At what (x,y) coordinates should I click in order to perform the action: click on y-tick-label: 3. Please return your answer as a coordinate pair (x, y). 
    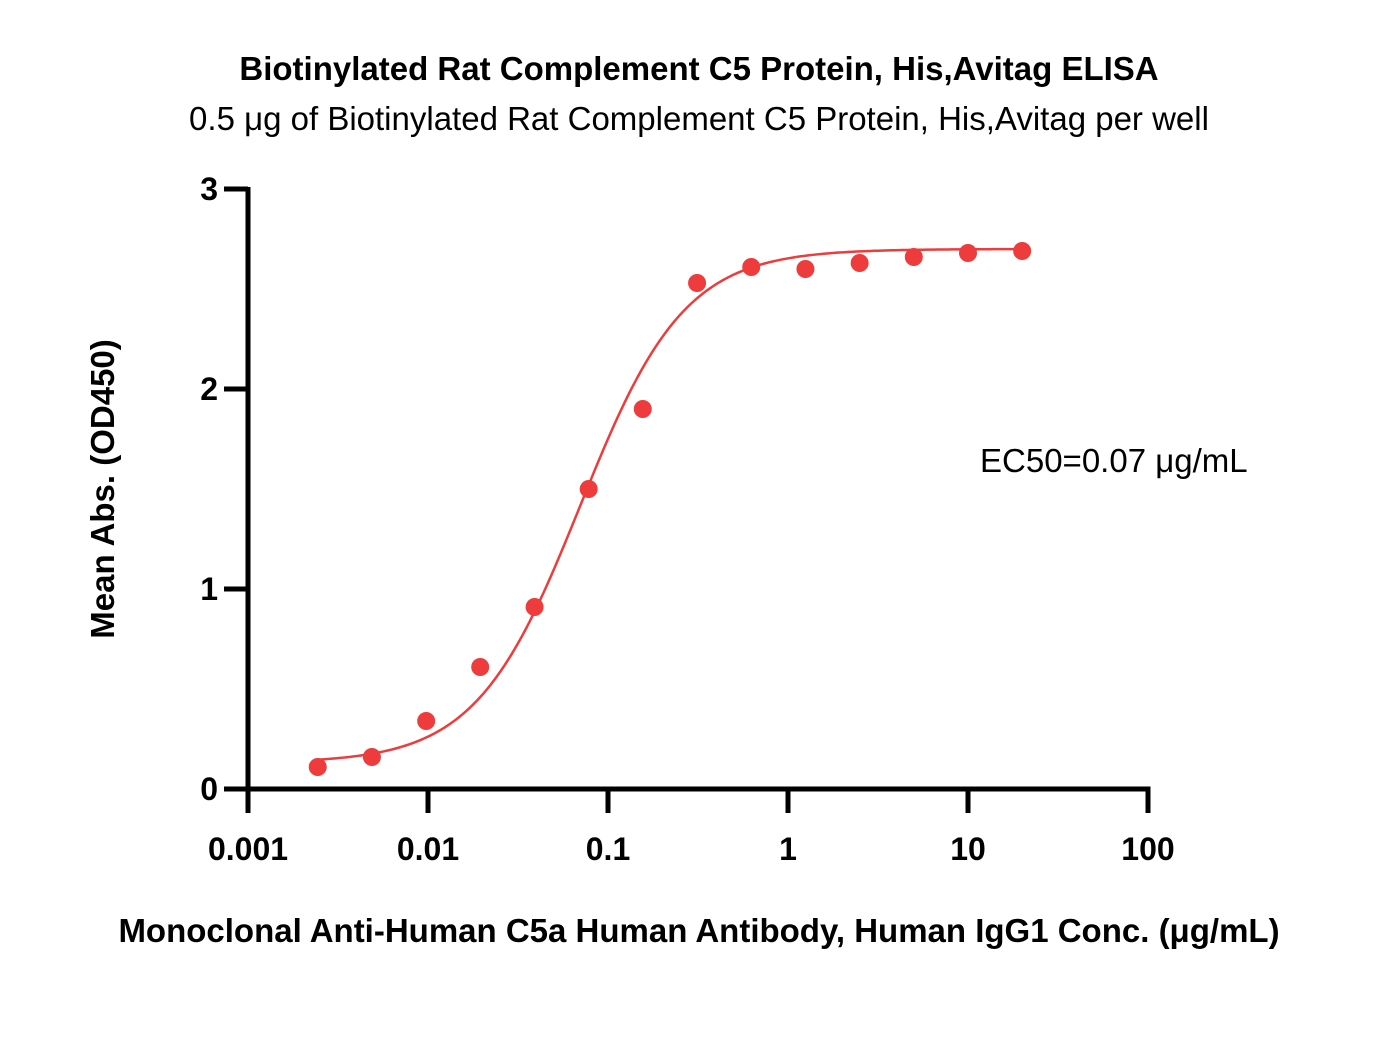
    Looking at the image, I should click on (209, 189).